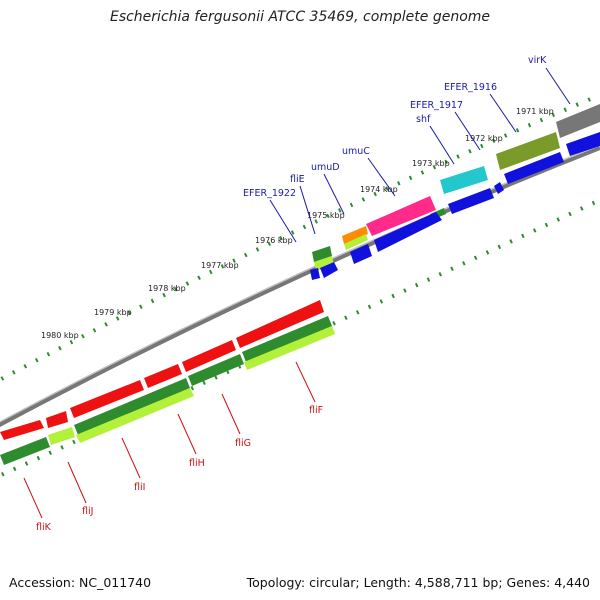  What do you see at coordinates (113, 312) in the screenshot?
I see `scale-label-1979: 1979 kbp` at bounding box center [113, 312].